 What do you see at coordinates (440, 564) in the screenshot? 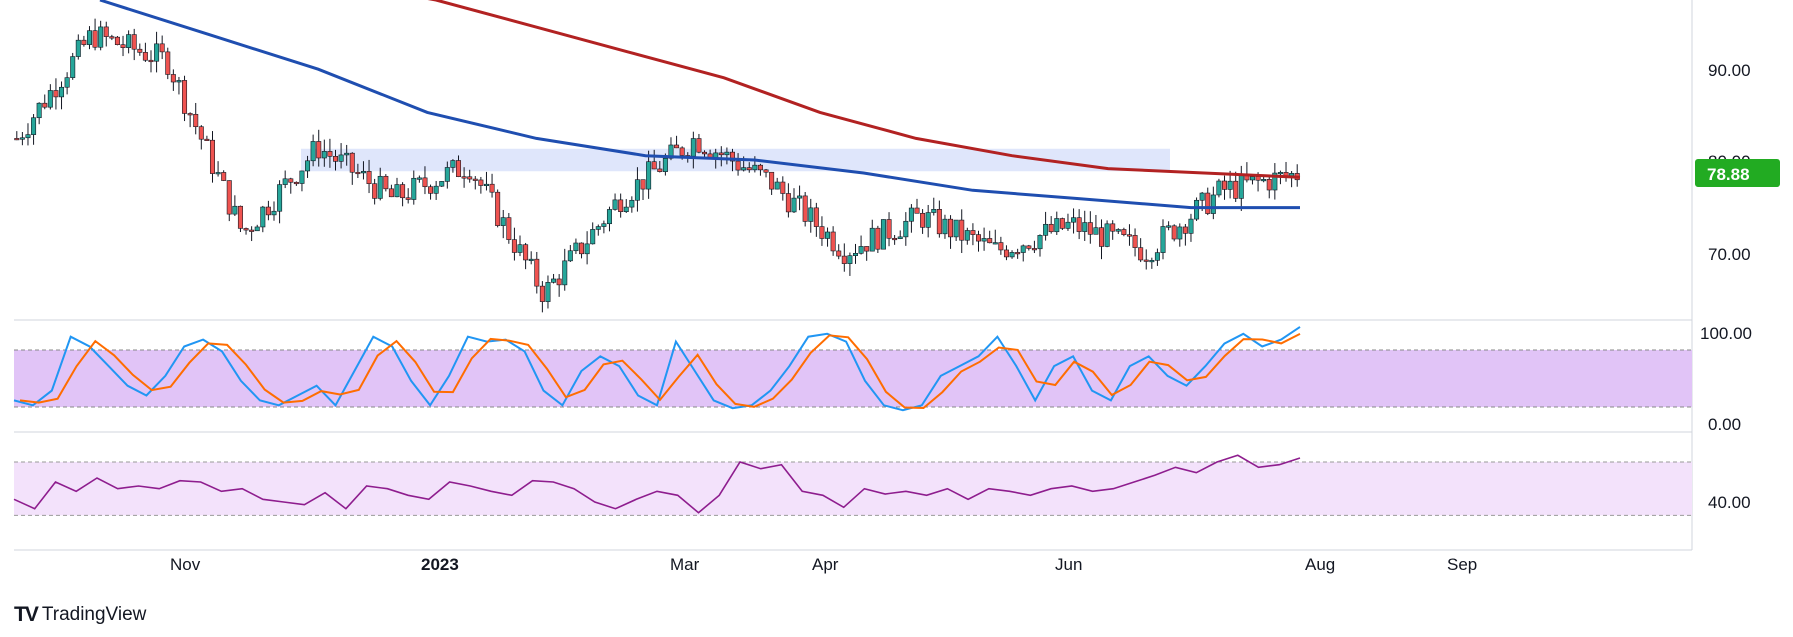
I see `time-tick-2023: 2023` at bounding box center [440, 564].